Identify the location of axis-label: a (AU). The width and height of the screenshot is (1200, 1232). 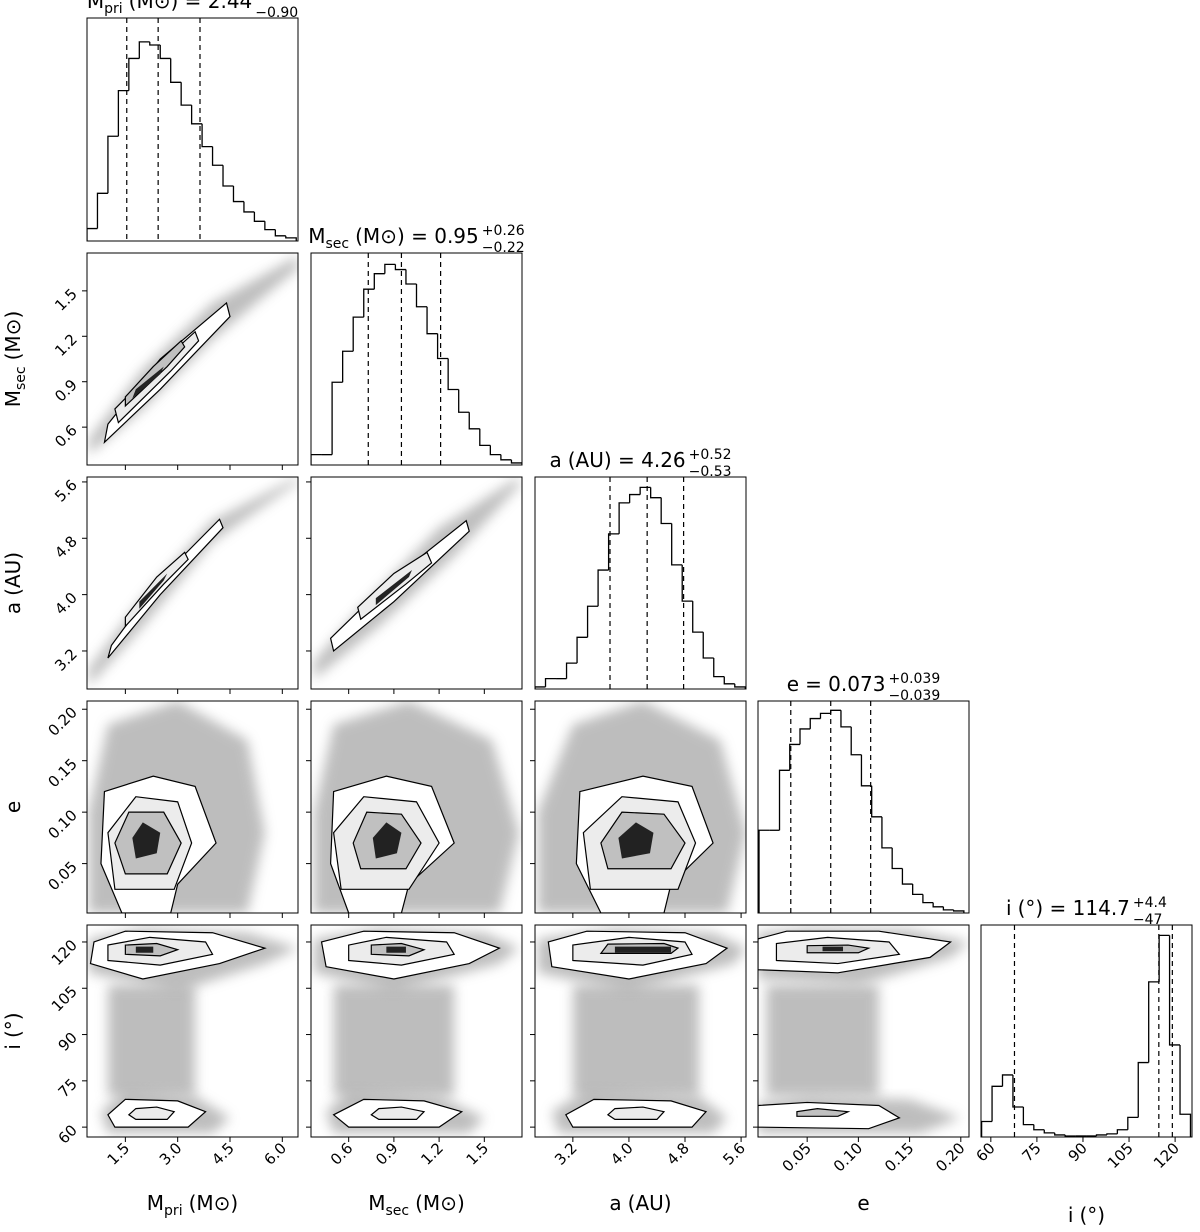
(640, 1203).